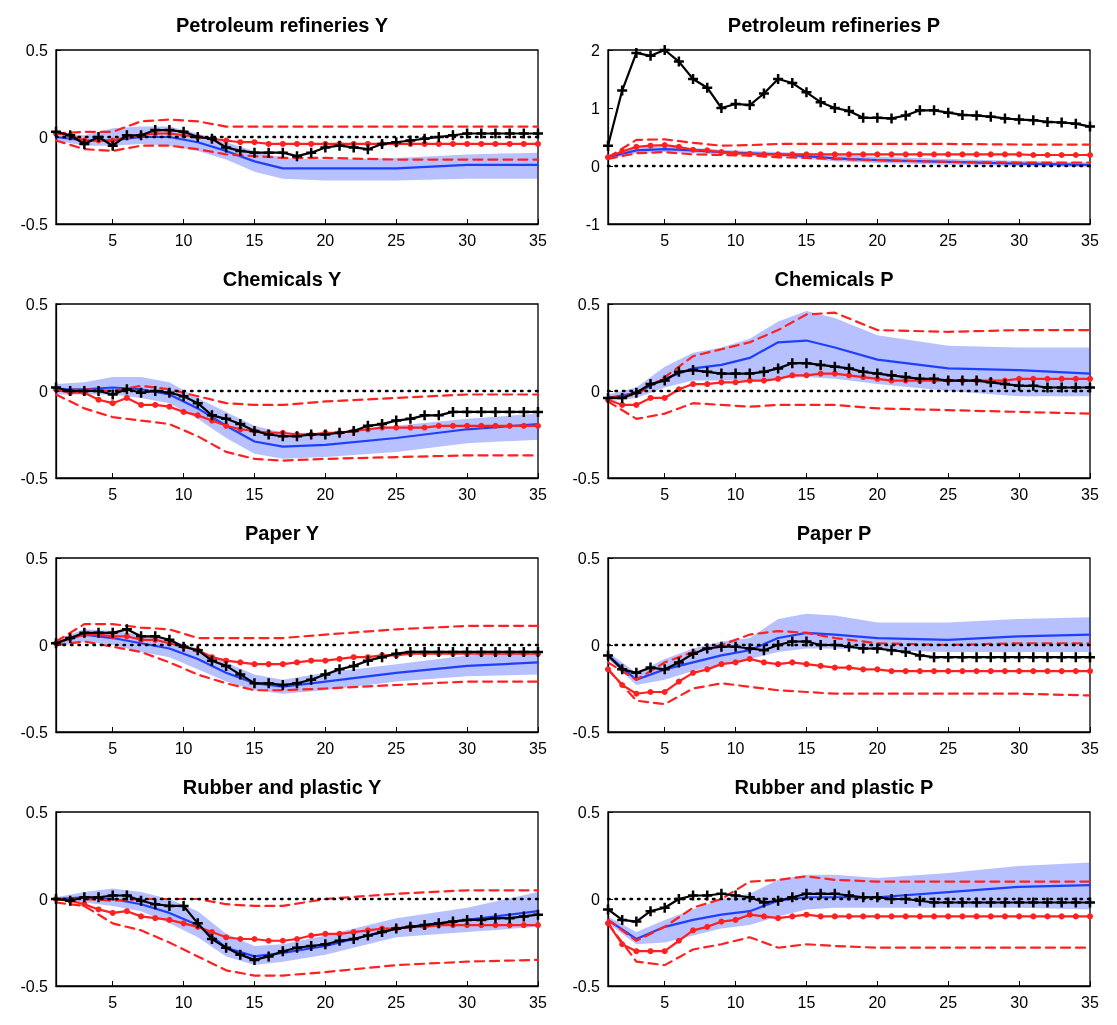  I want to click on chart-title: Chemicals P, so click(834, 279).